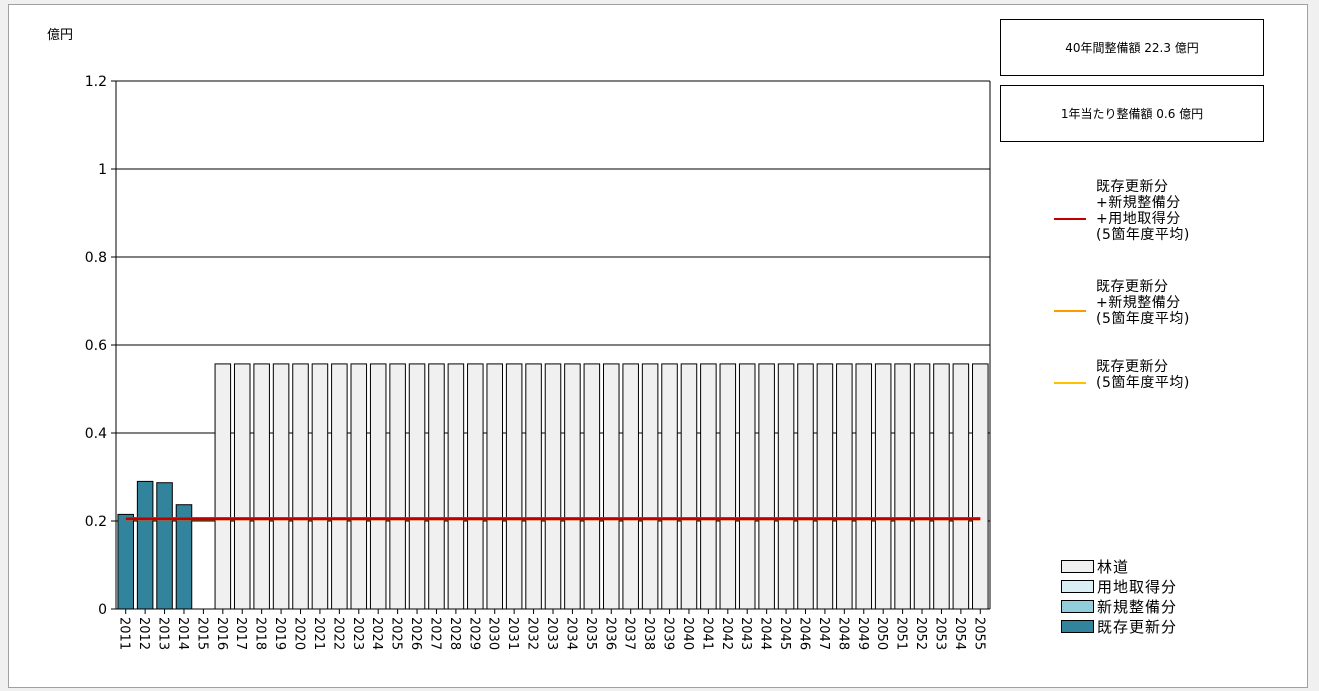 The width and height of the screenshot is (1319, 691). I want to click on line-legend-3-label: 既存更新分 (5箇年度平均), so click(1143, 375).